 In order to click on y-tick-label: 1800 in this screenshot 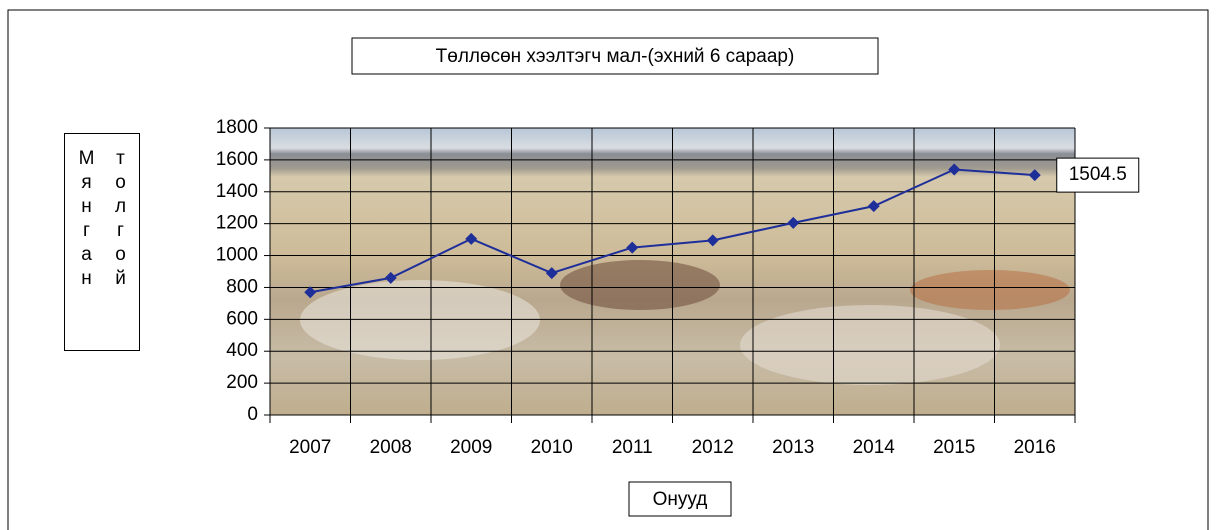, I will do `click(237, 127)`.